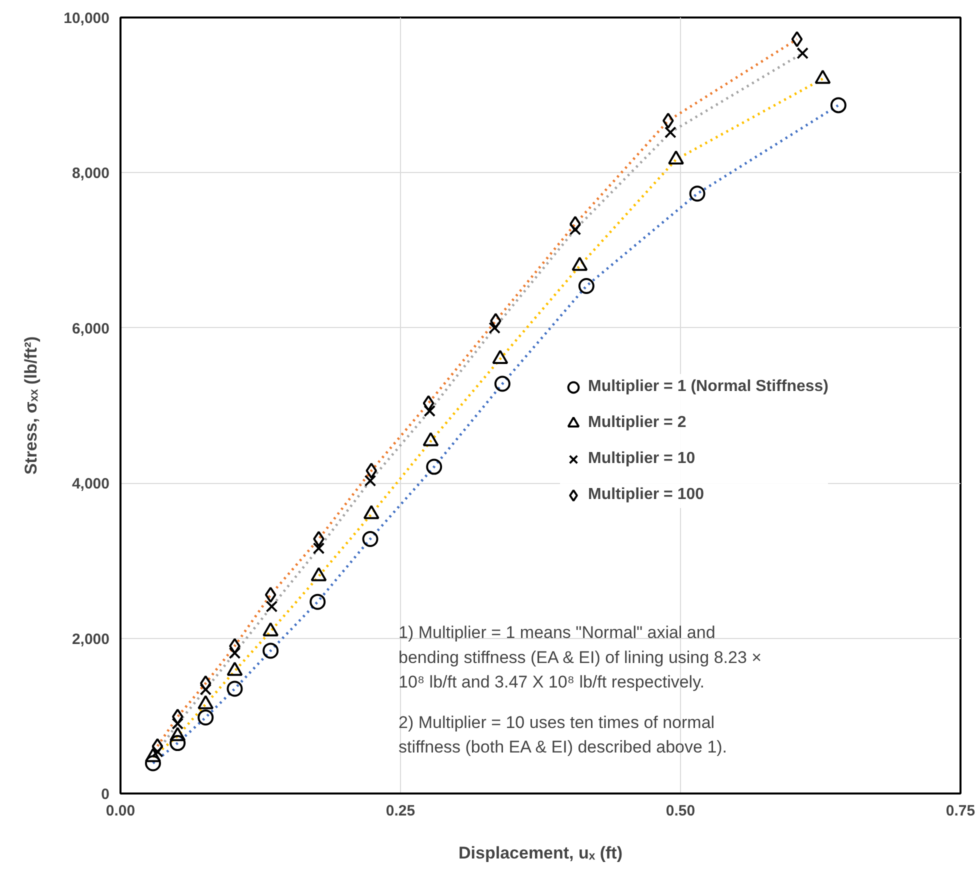 This screenshot has width=979, height=883. What do you see at coordinates (105, 794) in the screenshot?
I see `y-tick-label: 0` at bounding box center [105, 794].